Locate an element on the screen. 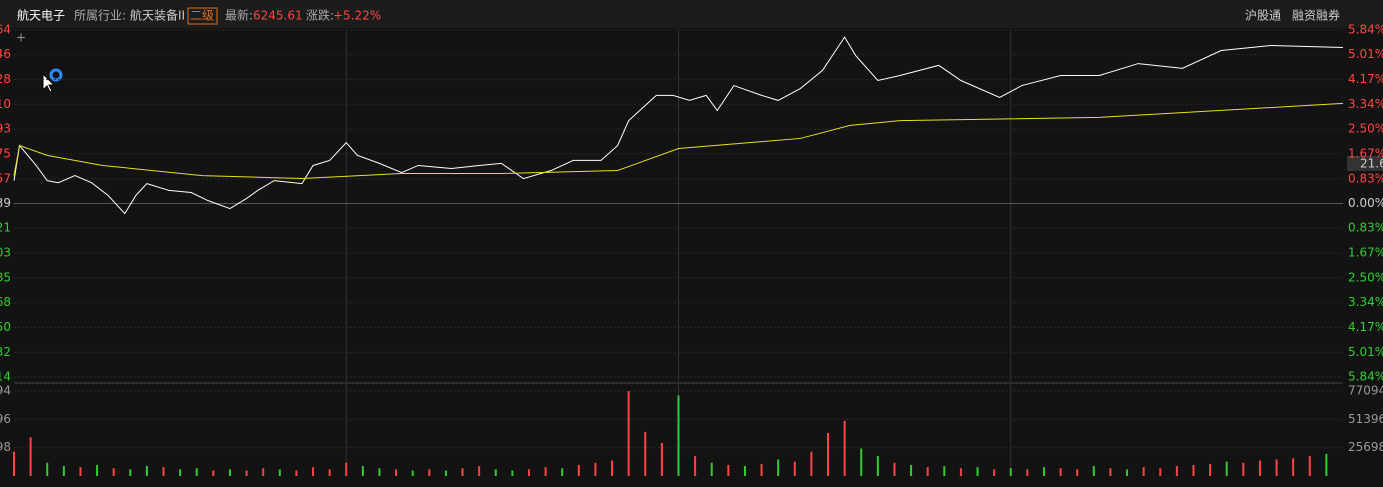  button: 沪股通 is located at coordinates (1263, 16).